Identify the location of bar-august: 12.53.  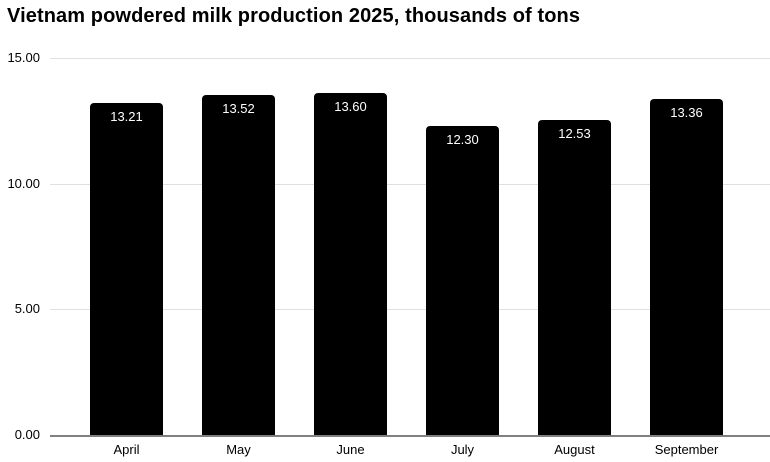
(574, 277).